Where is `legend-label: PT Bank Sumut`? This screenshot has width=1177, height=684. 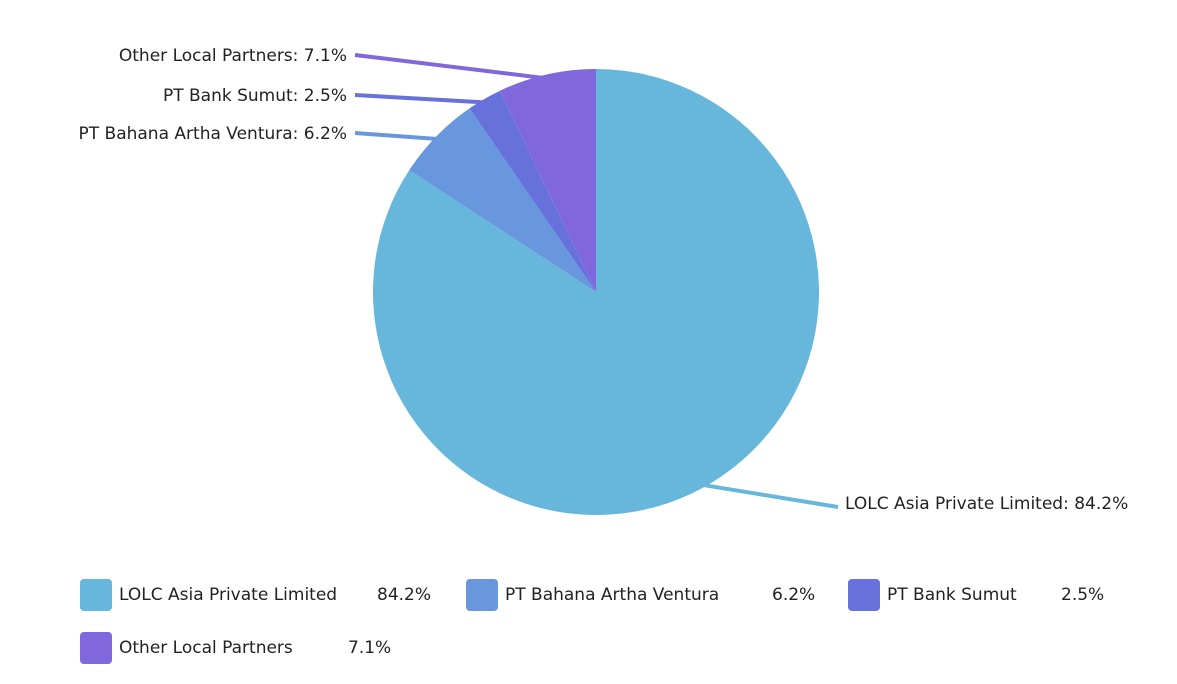 legend-label: PT Bank Sumut is located at coordinates (952, 595).